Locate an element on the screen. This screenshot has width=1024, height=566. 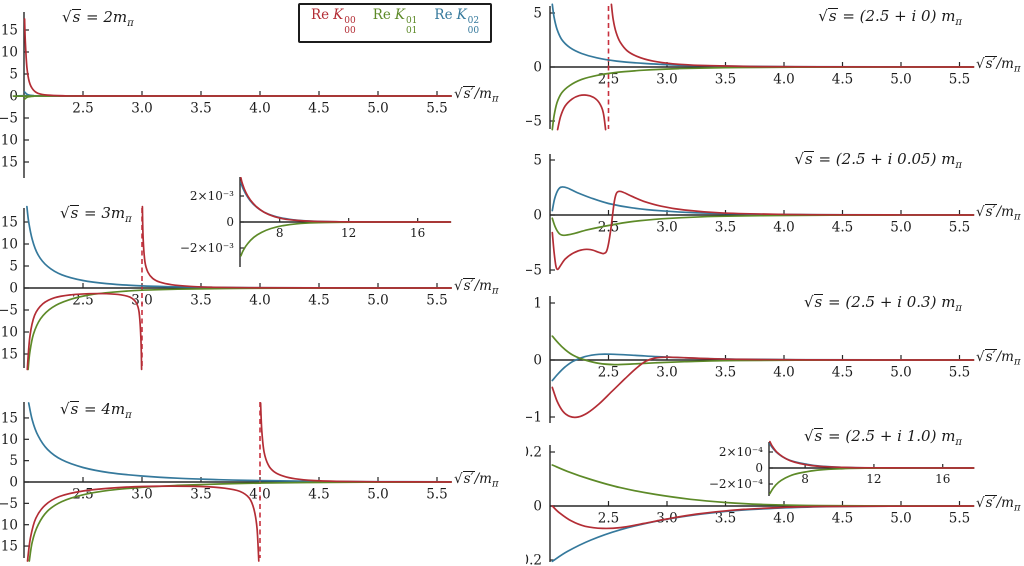
legend-superscript: 01 is located at coordinates (411, 21).